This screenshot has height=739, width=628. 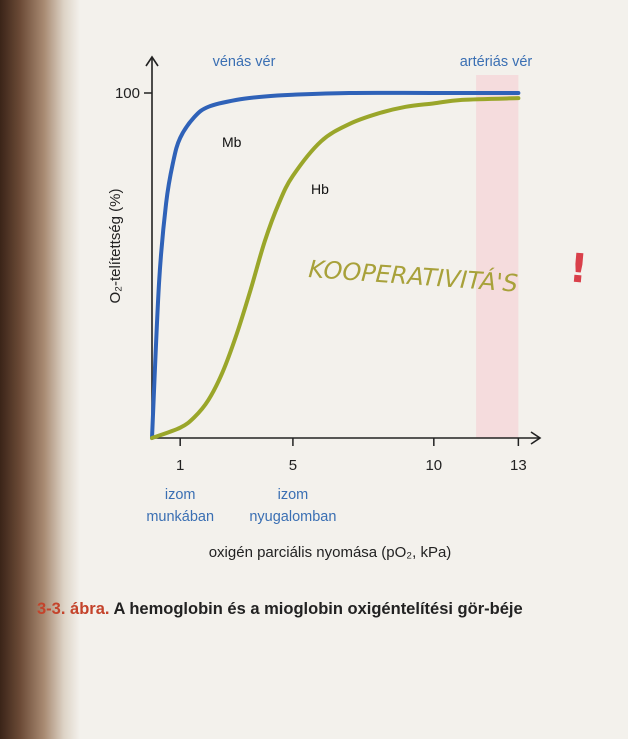 I want to click on x-tick-label: 10, so click(x=433, y=465).